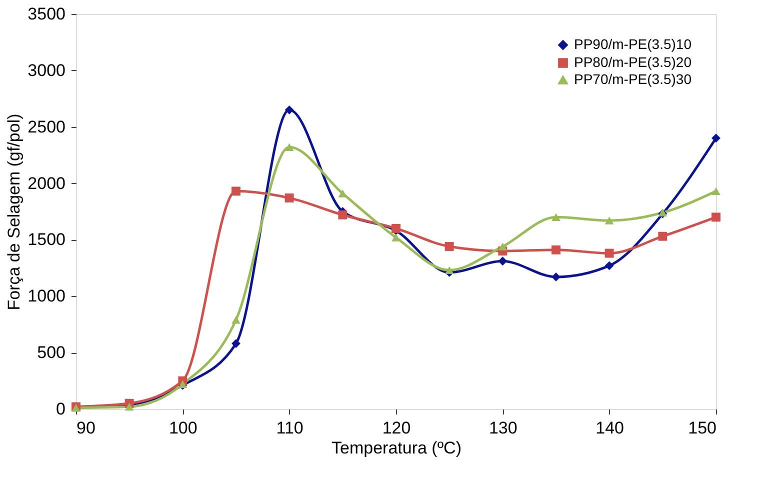 Image resolution: width=781 pixels, height=483 pixels. I want to click on y-tick-label: 3000, so click(47, 70).